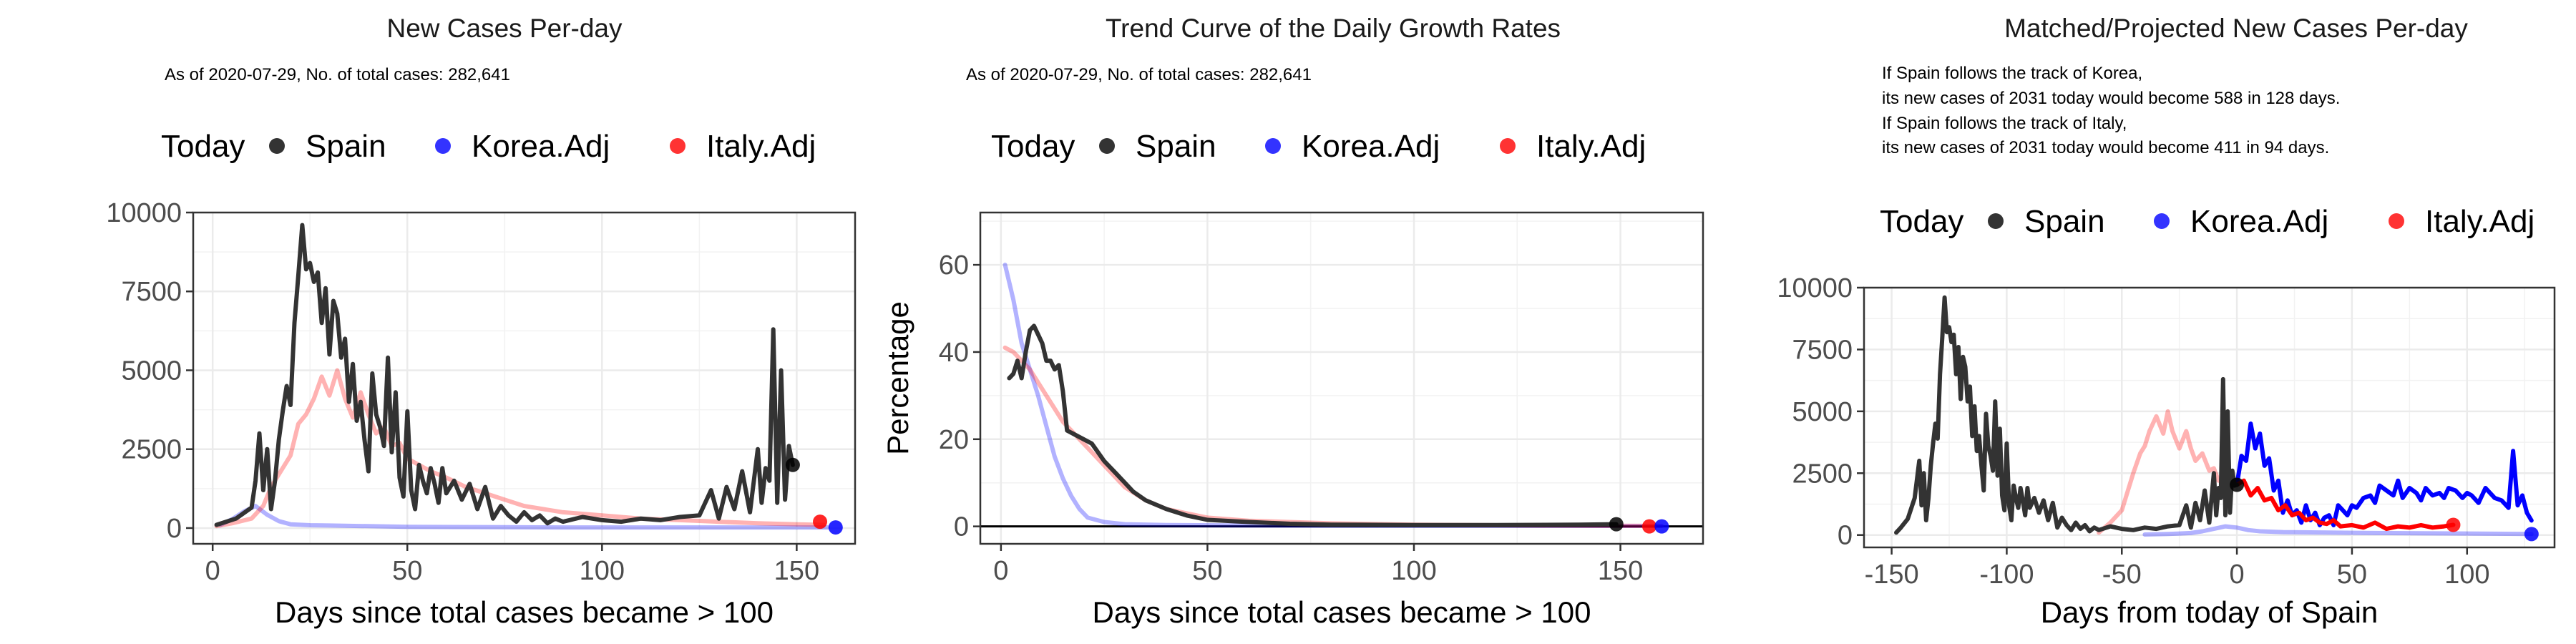 The height and width of the screenshot is (644, 2576). What do you see at coordinates (2338, 530) in the screenshot?
I see `series-line-korea-adj-past` at bounding box center [2338, 530].